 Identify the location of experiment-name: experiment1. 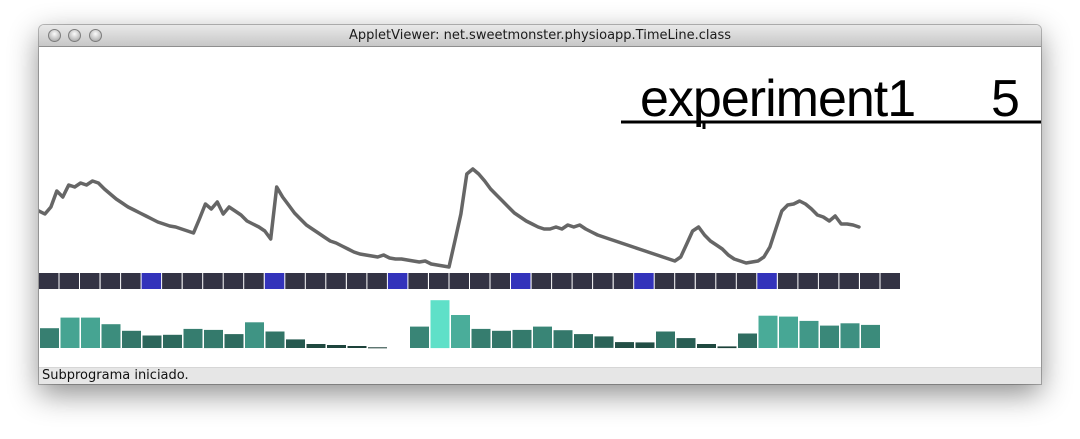
(778, 99).